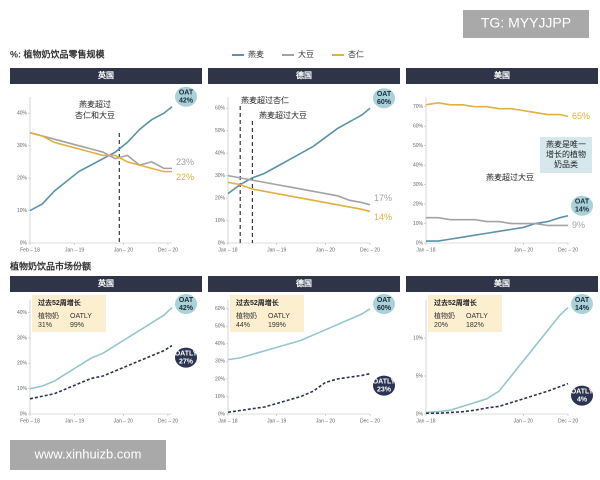 Image resolution: width=600 pixels, height=480 pixels. I want to click on watermark: www.xinhuizb.com, so click(88, 453).